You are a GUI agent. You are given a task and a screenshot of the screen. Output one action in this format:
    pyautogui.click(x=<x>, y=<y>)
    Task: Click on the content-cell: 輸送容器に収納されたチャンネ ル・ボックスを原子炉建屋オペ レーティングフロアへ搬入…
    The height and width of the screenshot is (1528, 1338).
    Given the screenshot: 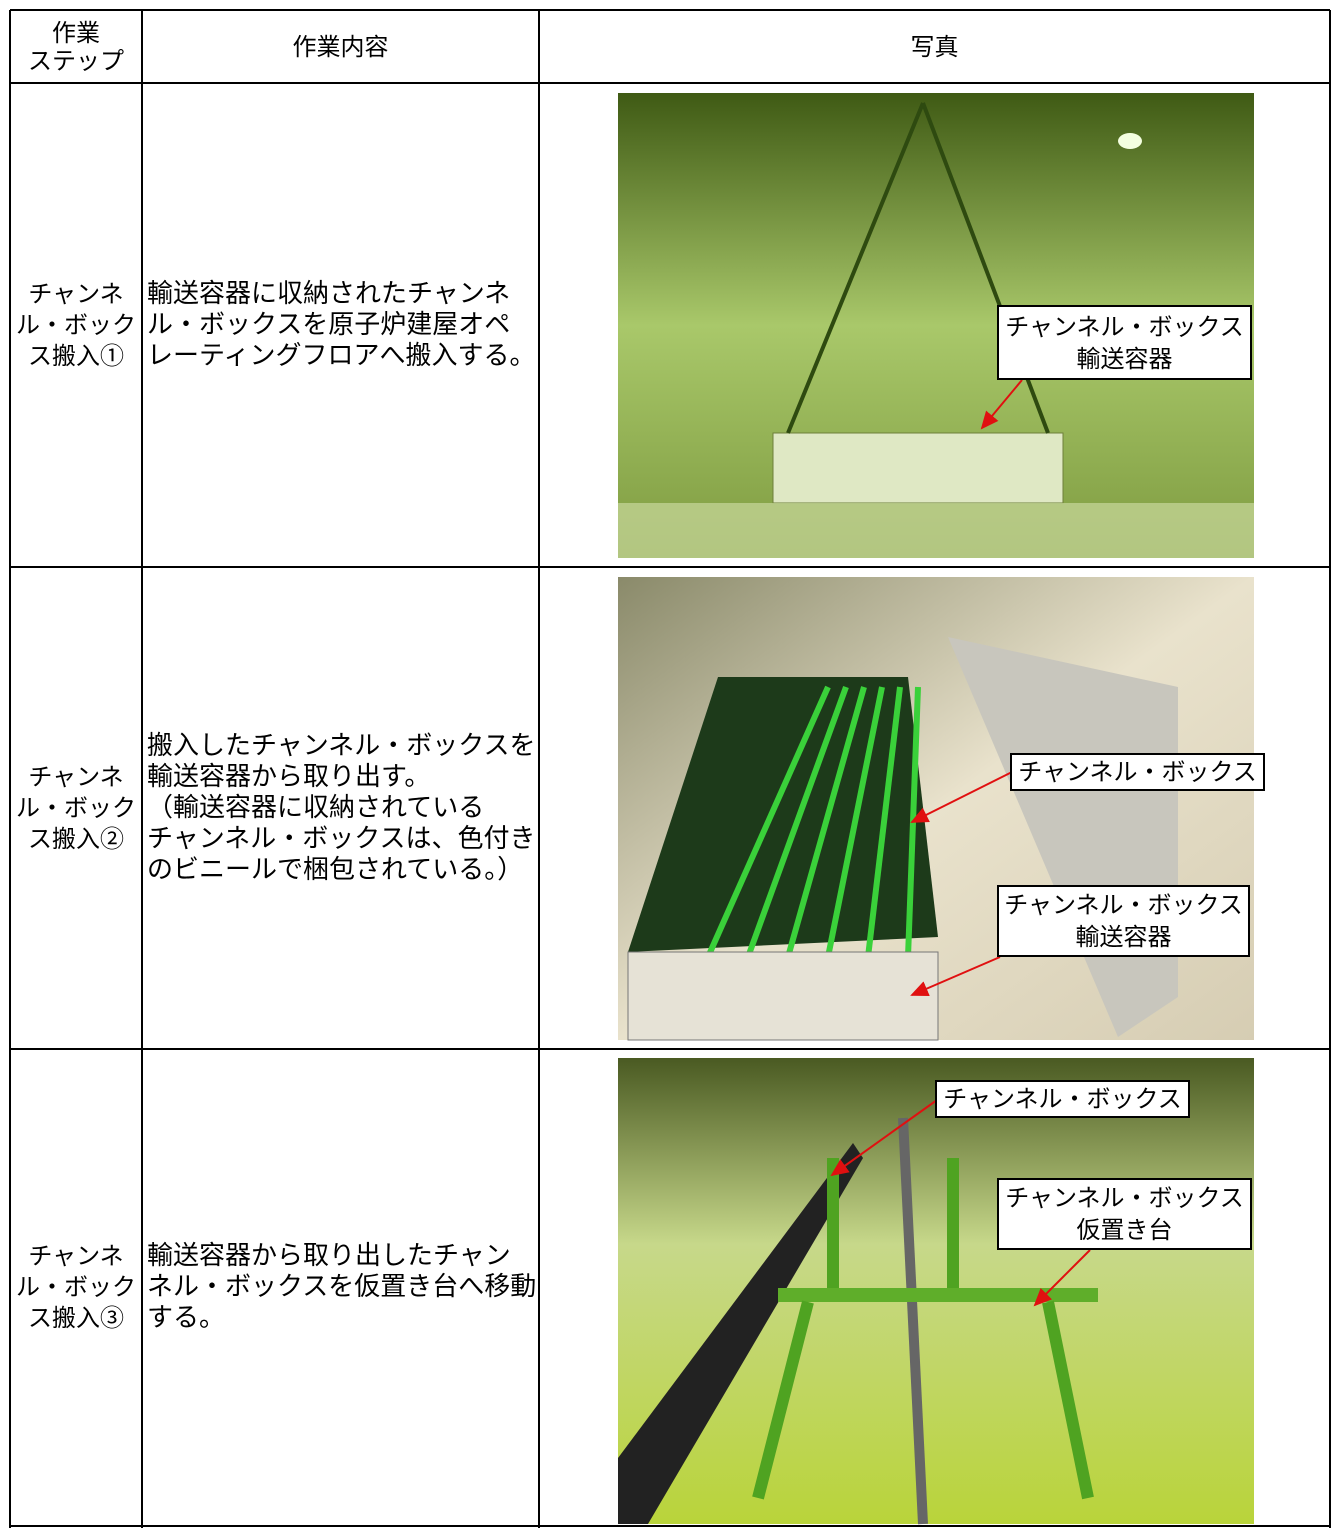 What is the action you would take?
    pyautogui.click(x=340, y=325)
    